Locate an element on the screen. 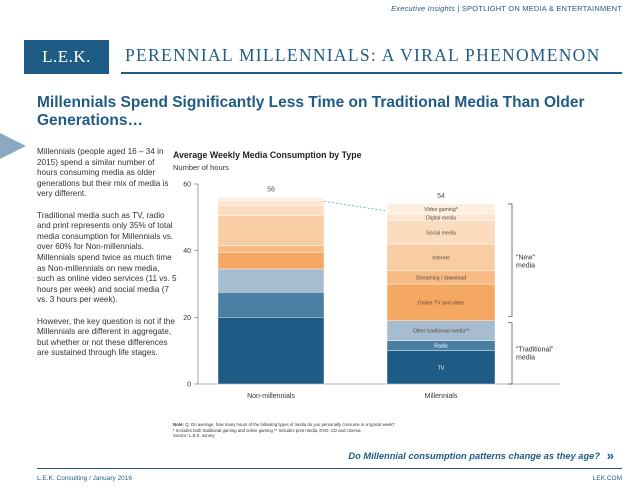 Image resolution: width=638 pixels, height=493 pixels. chart-title: Average Weekly Media Consumption by Type is located at coordinates (267, 155).